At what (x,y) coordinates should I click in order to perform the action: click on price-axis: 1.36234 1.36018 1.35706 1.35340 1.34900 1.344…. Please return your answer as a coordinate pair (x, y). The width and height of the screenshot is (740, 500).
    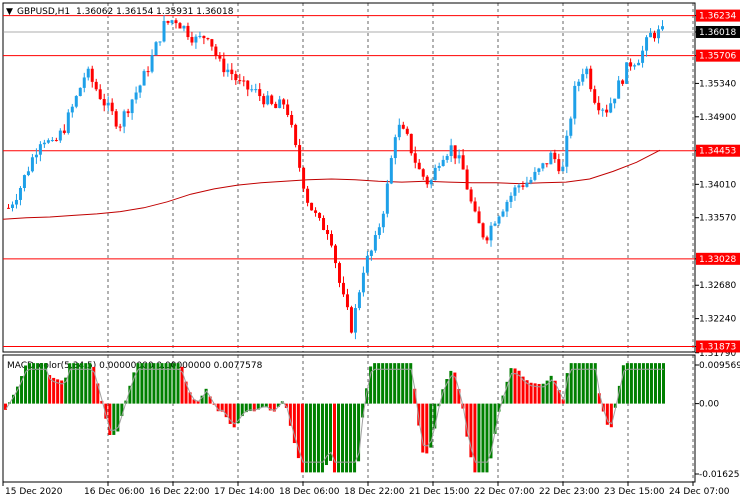
    Looking at the image, I should click on (717, 184).